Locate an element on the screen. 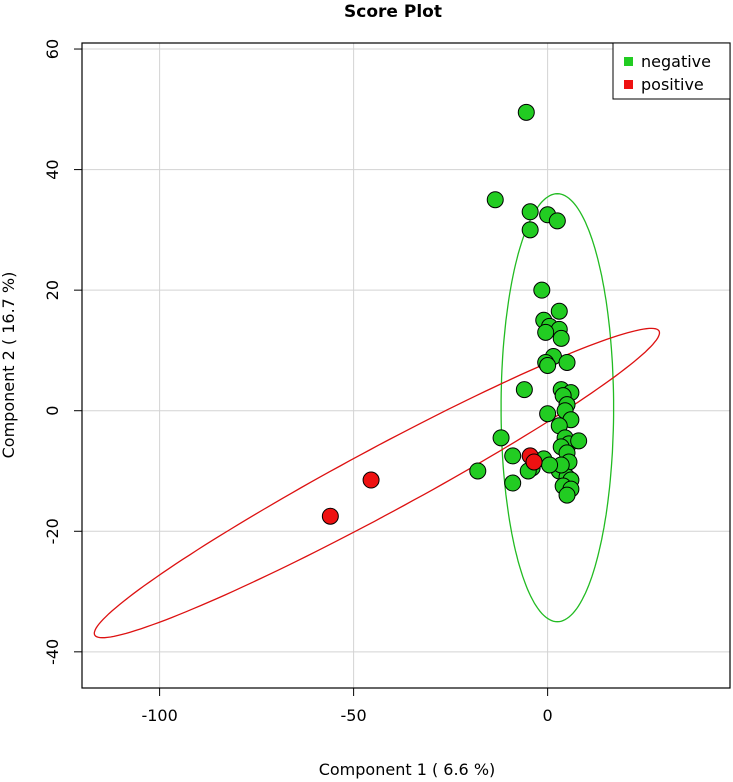  plot-title: Score Plot is located at coordinates (393, 12).